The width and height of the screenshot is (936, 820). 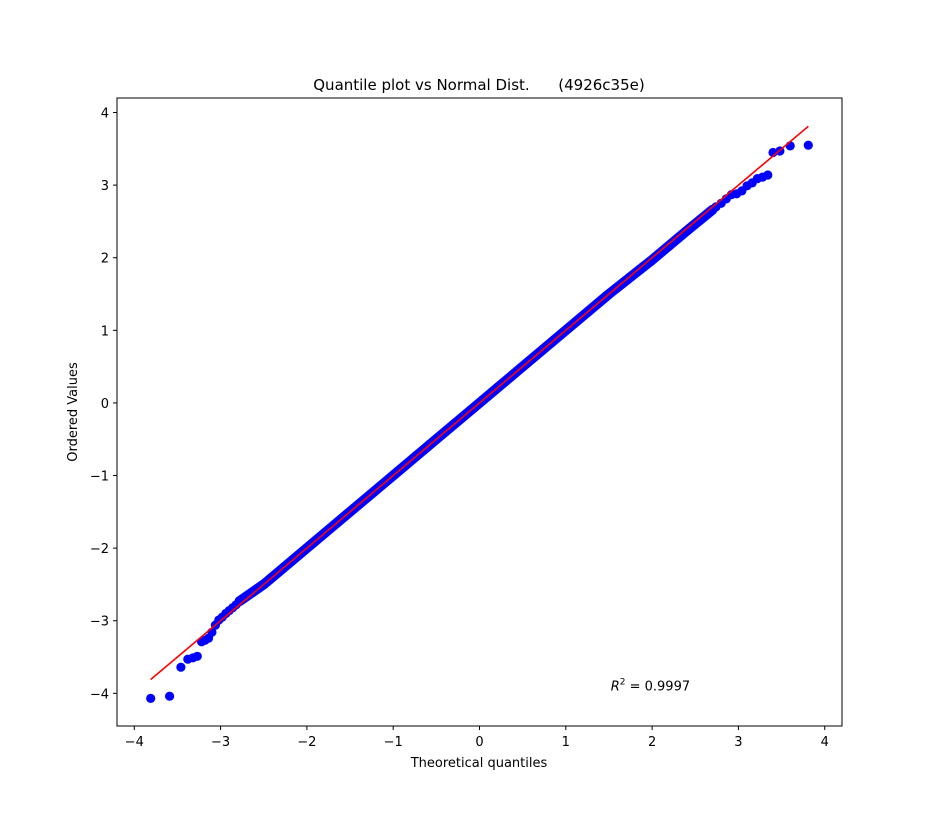 I want to click on y-tick-label: 3, so click(x=105, y=186).